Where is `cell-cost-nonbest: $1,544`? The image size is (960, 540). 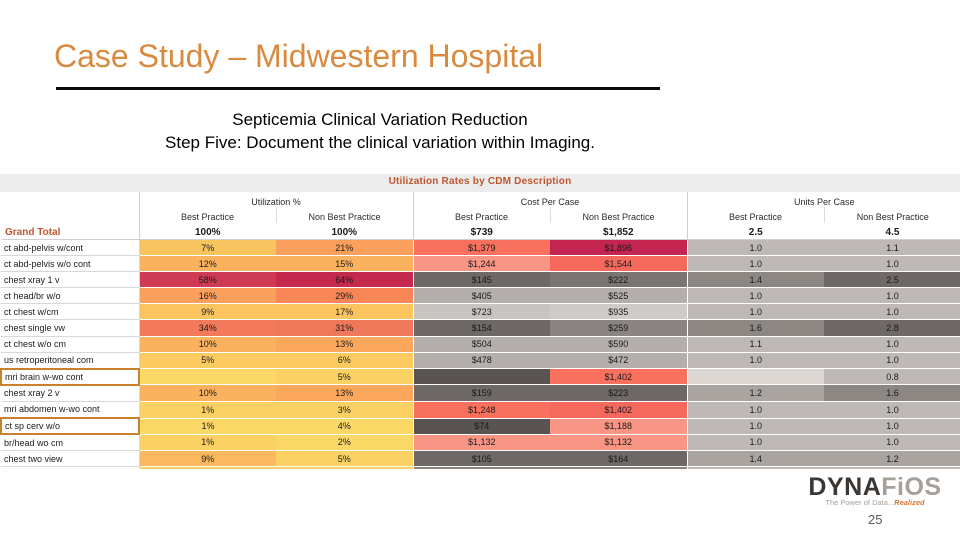
cell-cost-nonbest: $1,544 is located at coordinates (618, 264).